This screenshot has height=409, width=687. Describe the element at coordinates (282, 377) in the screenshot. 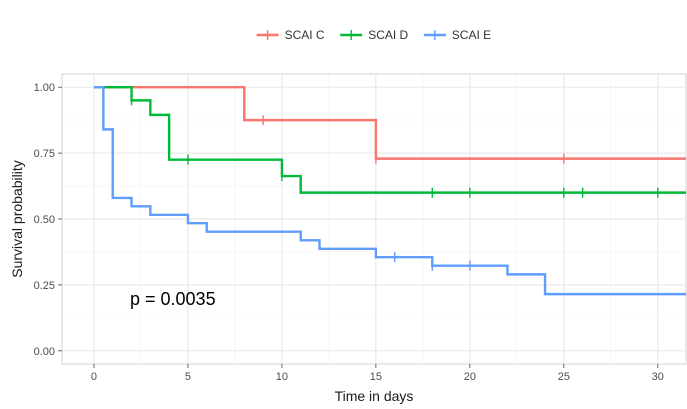

I see `x-tick-label: 10` at that location.